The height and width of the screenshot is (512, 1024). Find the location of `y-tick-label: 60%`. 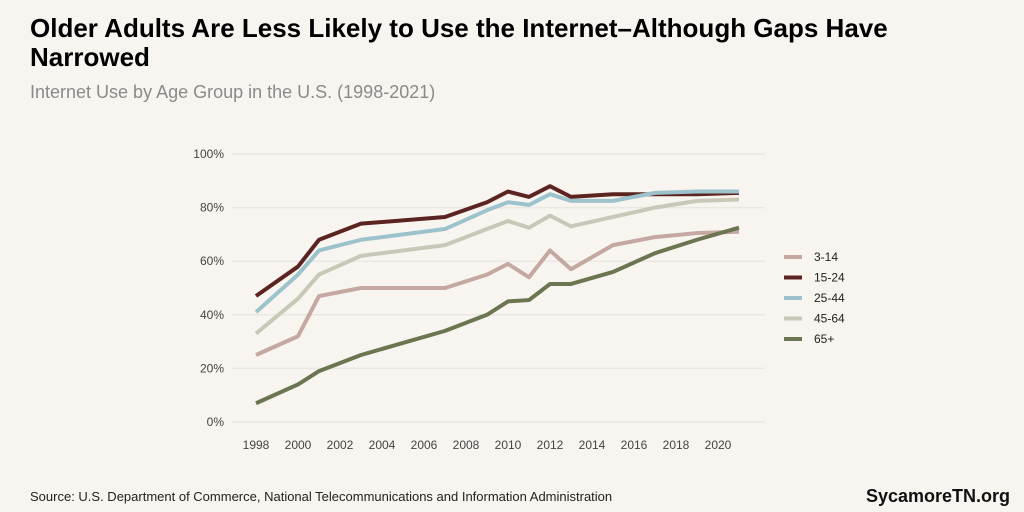

y-tick-label: 60% is located at coordinates (212, 261).